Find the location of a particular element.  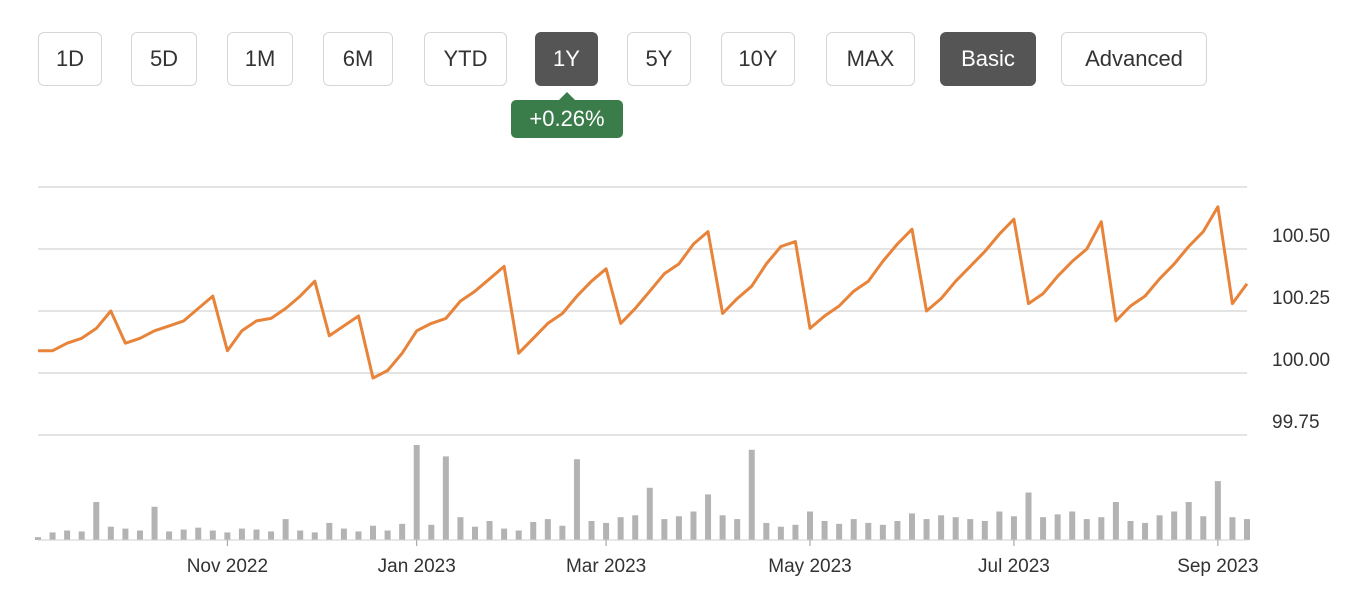

x-tick-label: Sep 2023 is located at coordinates (1217, 566).